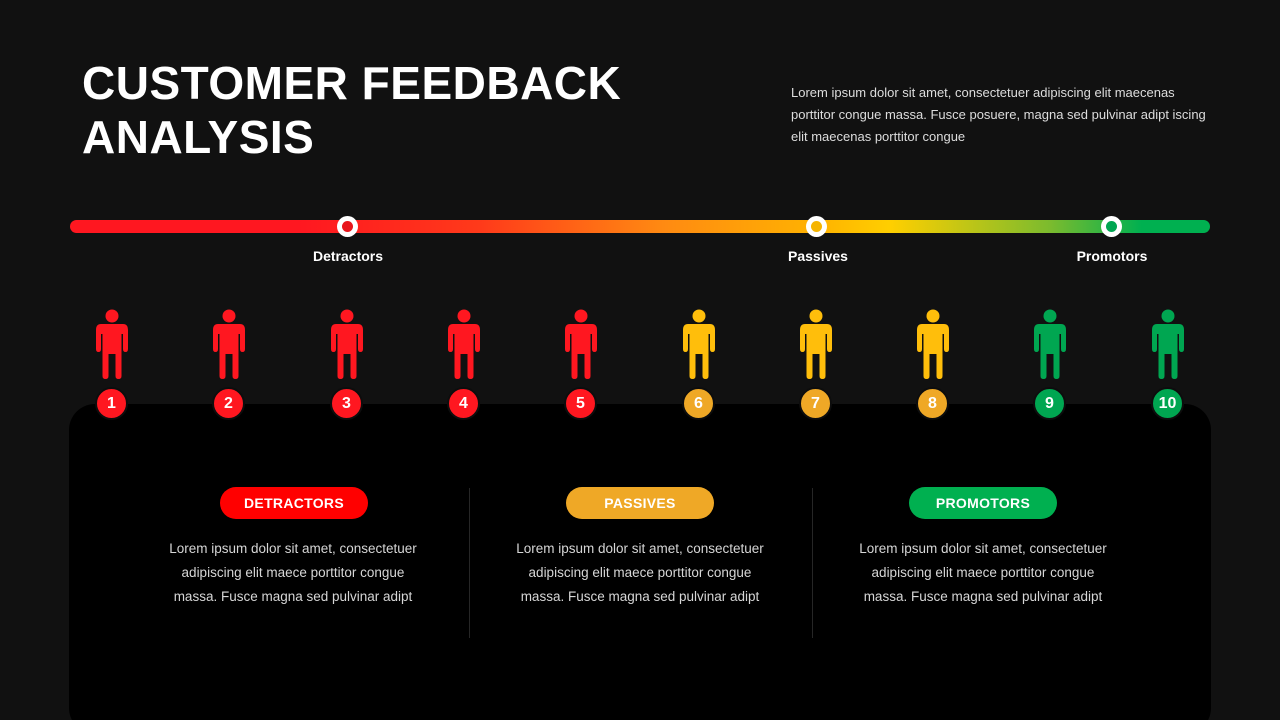  I want to click on marker-label-promotors: Promotors, so click(1112, 256).